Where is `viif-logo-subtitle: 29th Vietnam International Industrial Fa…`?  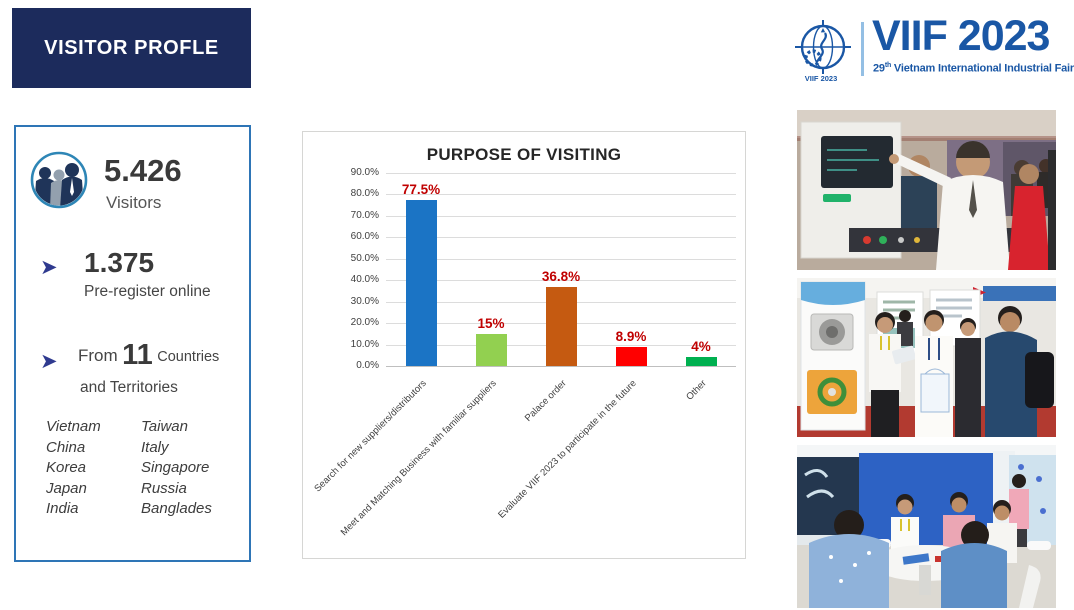 viif-logo-subtitle: 29th Vietnam International Industrial Fa… is located at coordinates (973, 68).